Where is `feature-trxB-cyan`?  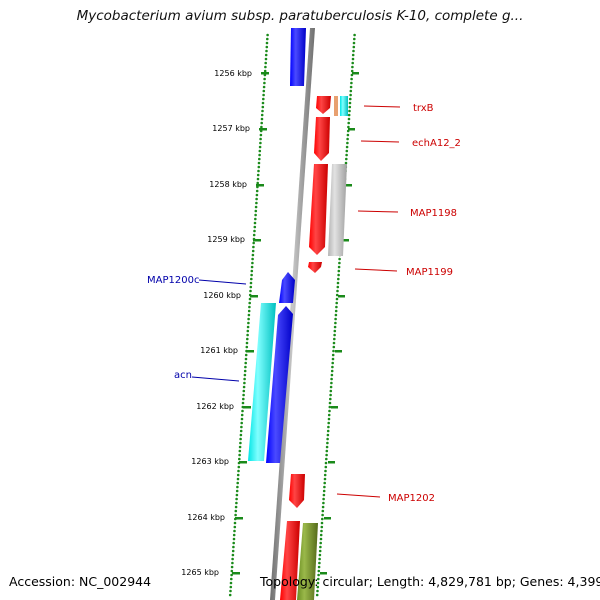
feature-trxB-cyan is located at coordinates (344, 106).